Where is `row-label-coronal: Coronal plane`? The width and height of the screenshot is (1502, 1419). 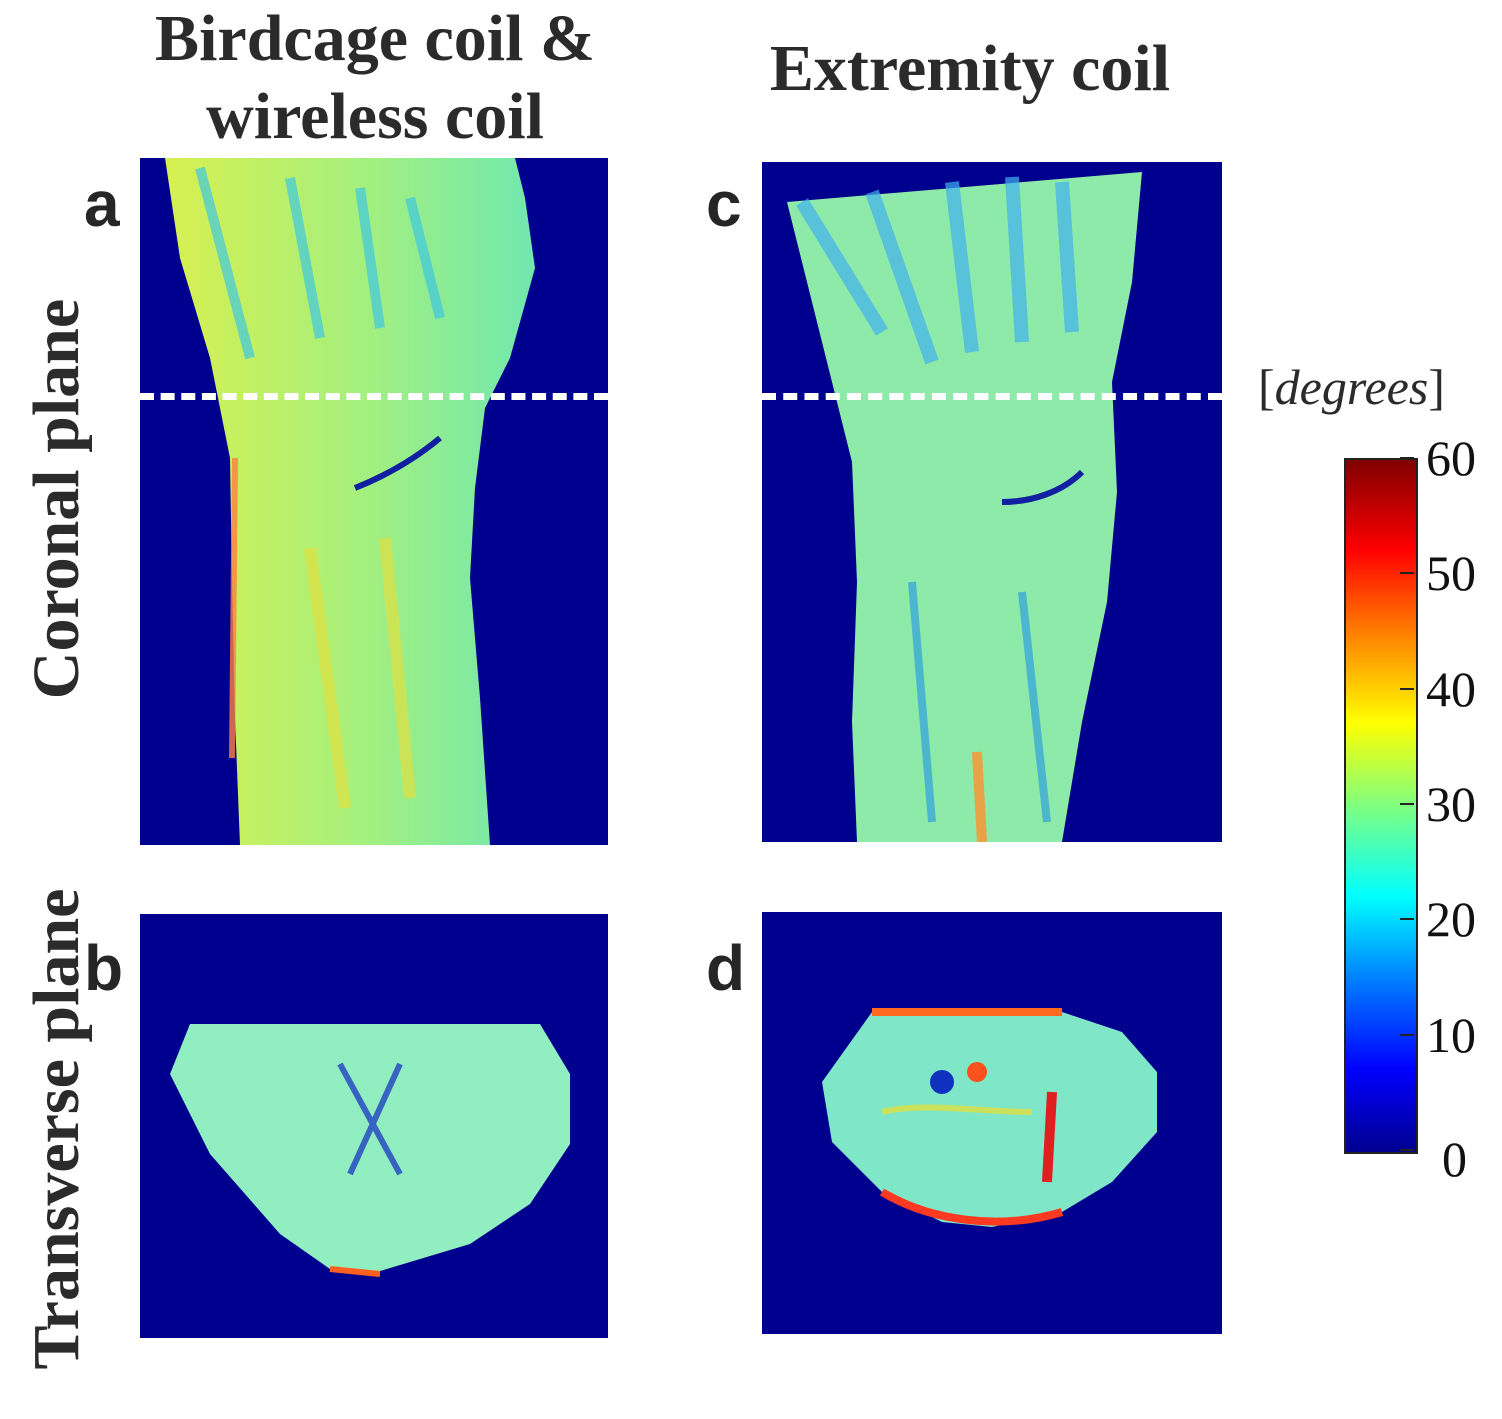 row-label-coronal: Coronal plane is located at coordinates (56, 499).